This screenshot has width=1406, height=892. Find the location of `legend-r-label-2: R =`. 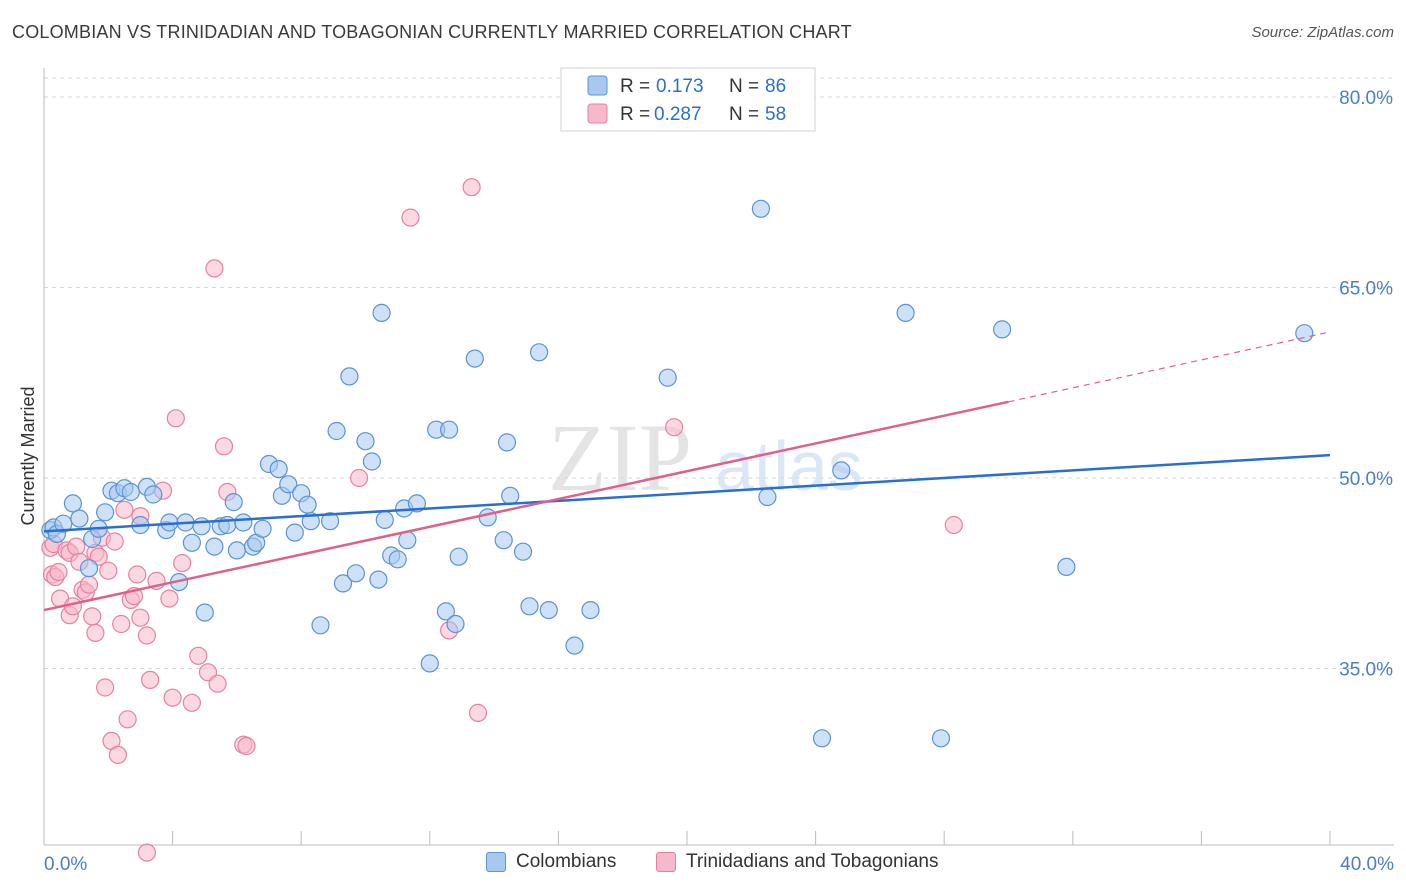

legend-r-label-2: R = is located at coordinates (635, 114).